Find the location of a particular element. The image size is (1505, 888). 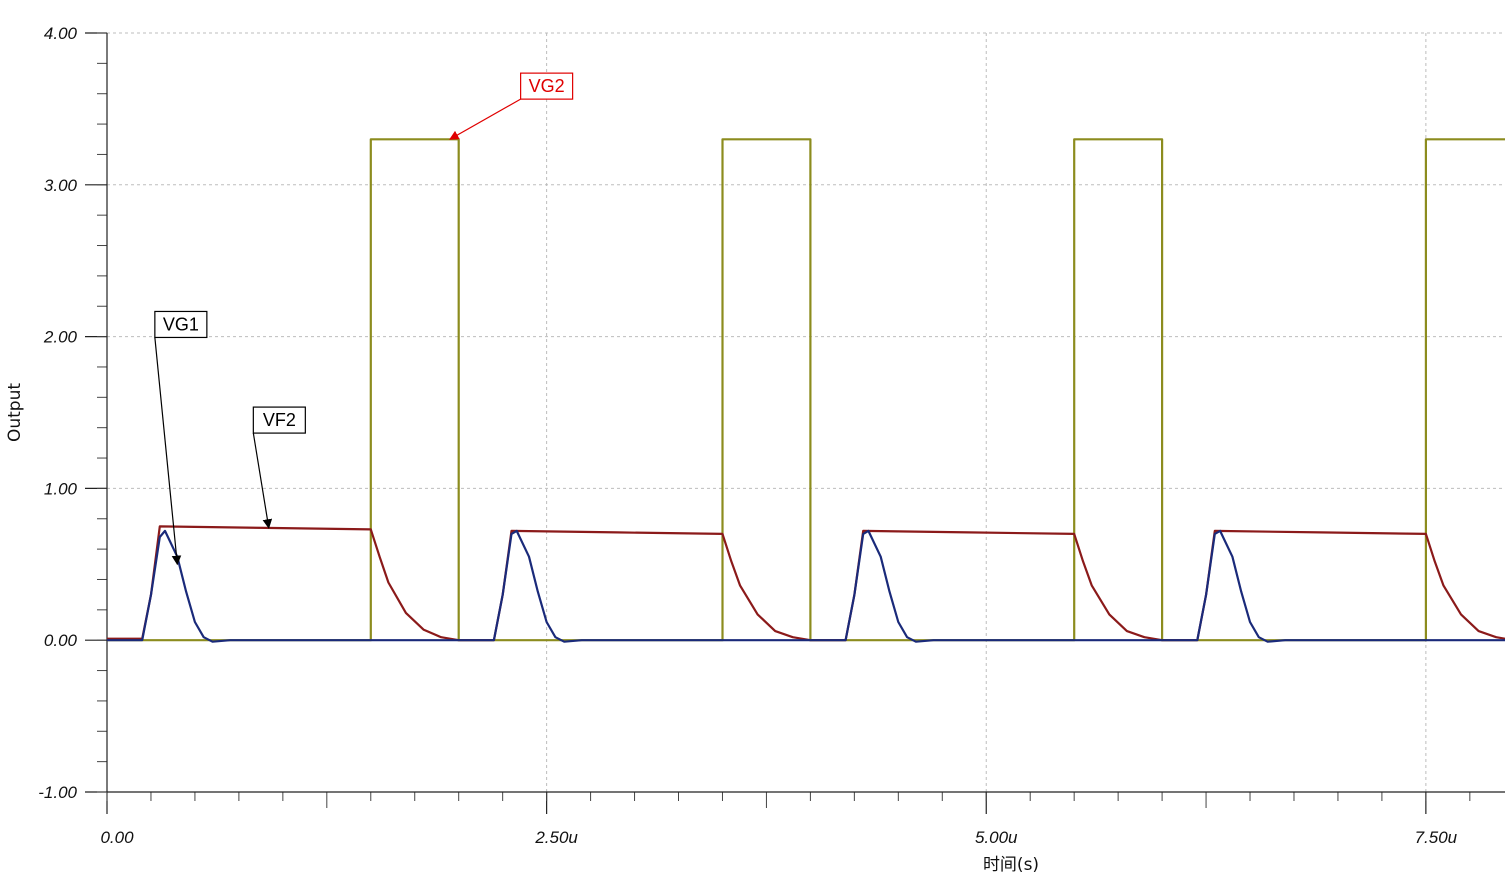

callout-vg2: VG2 is located at coordinates (511, 106).